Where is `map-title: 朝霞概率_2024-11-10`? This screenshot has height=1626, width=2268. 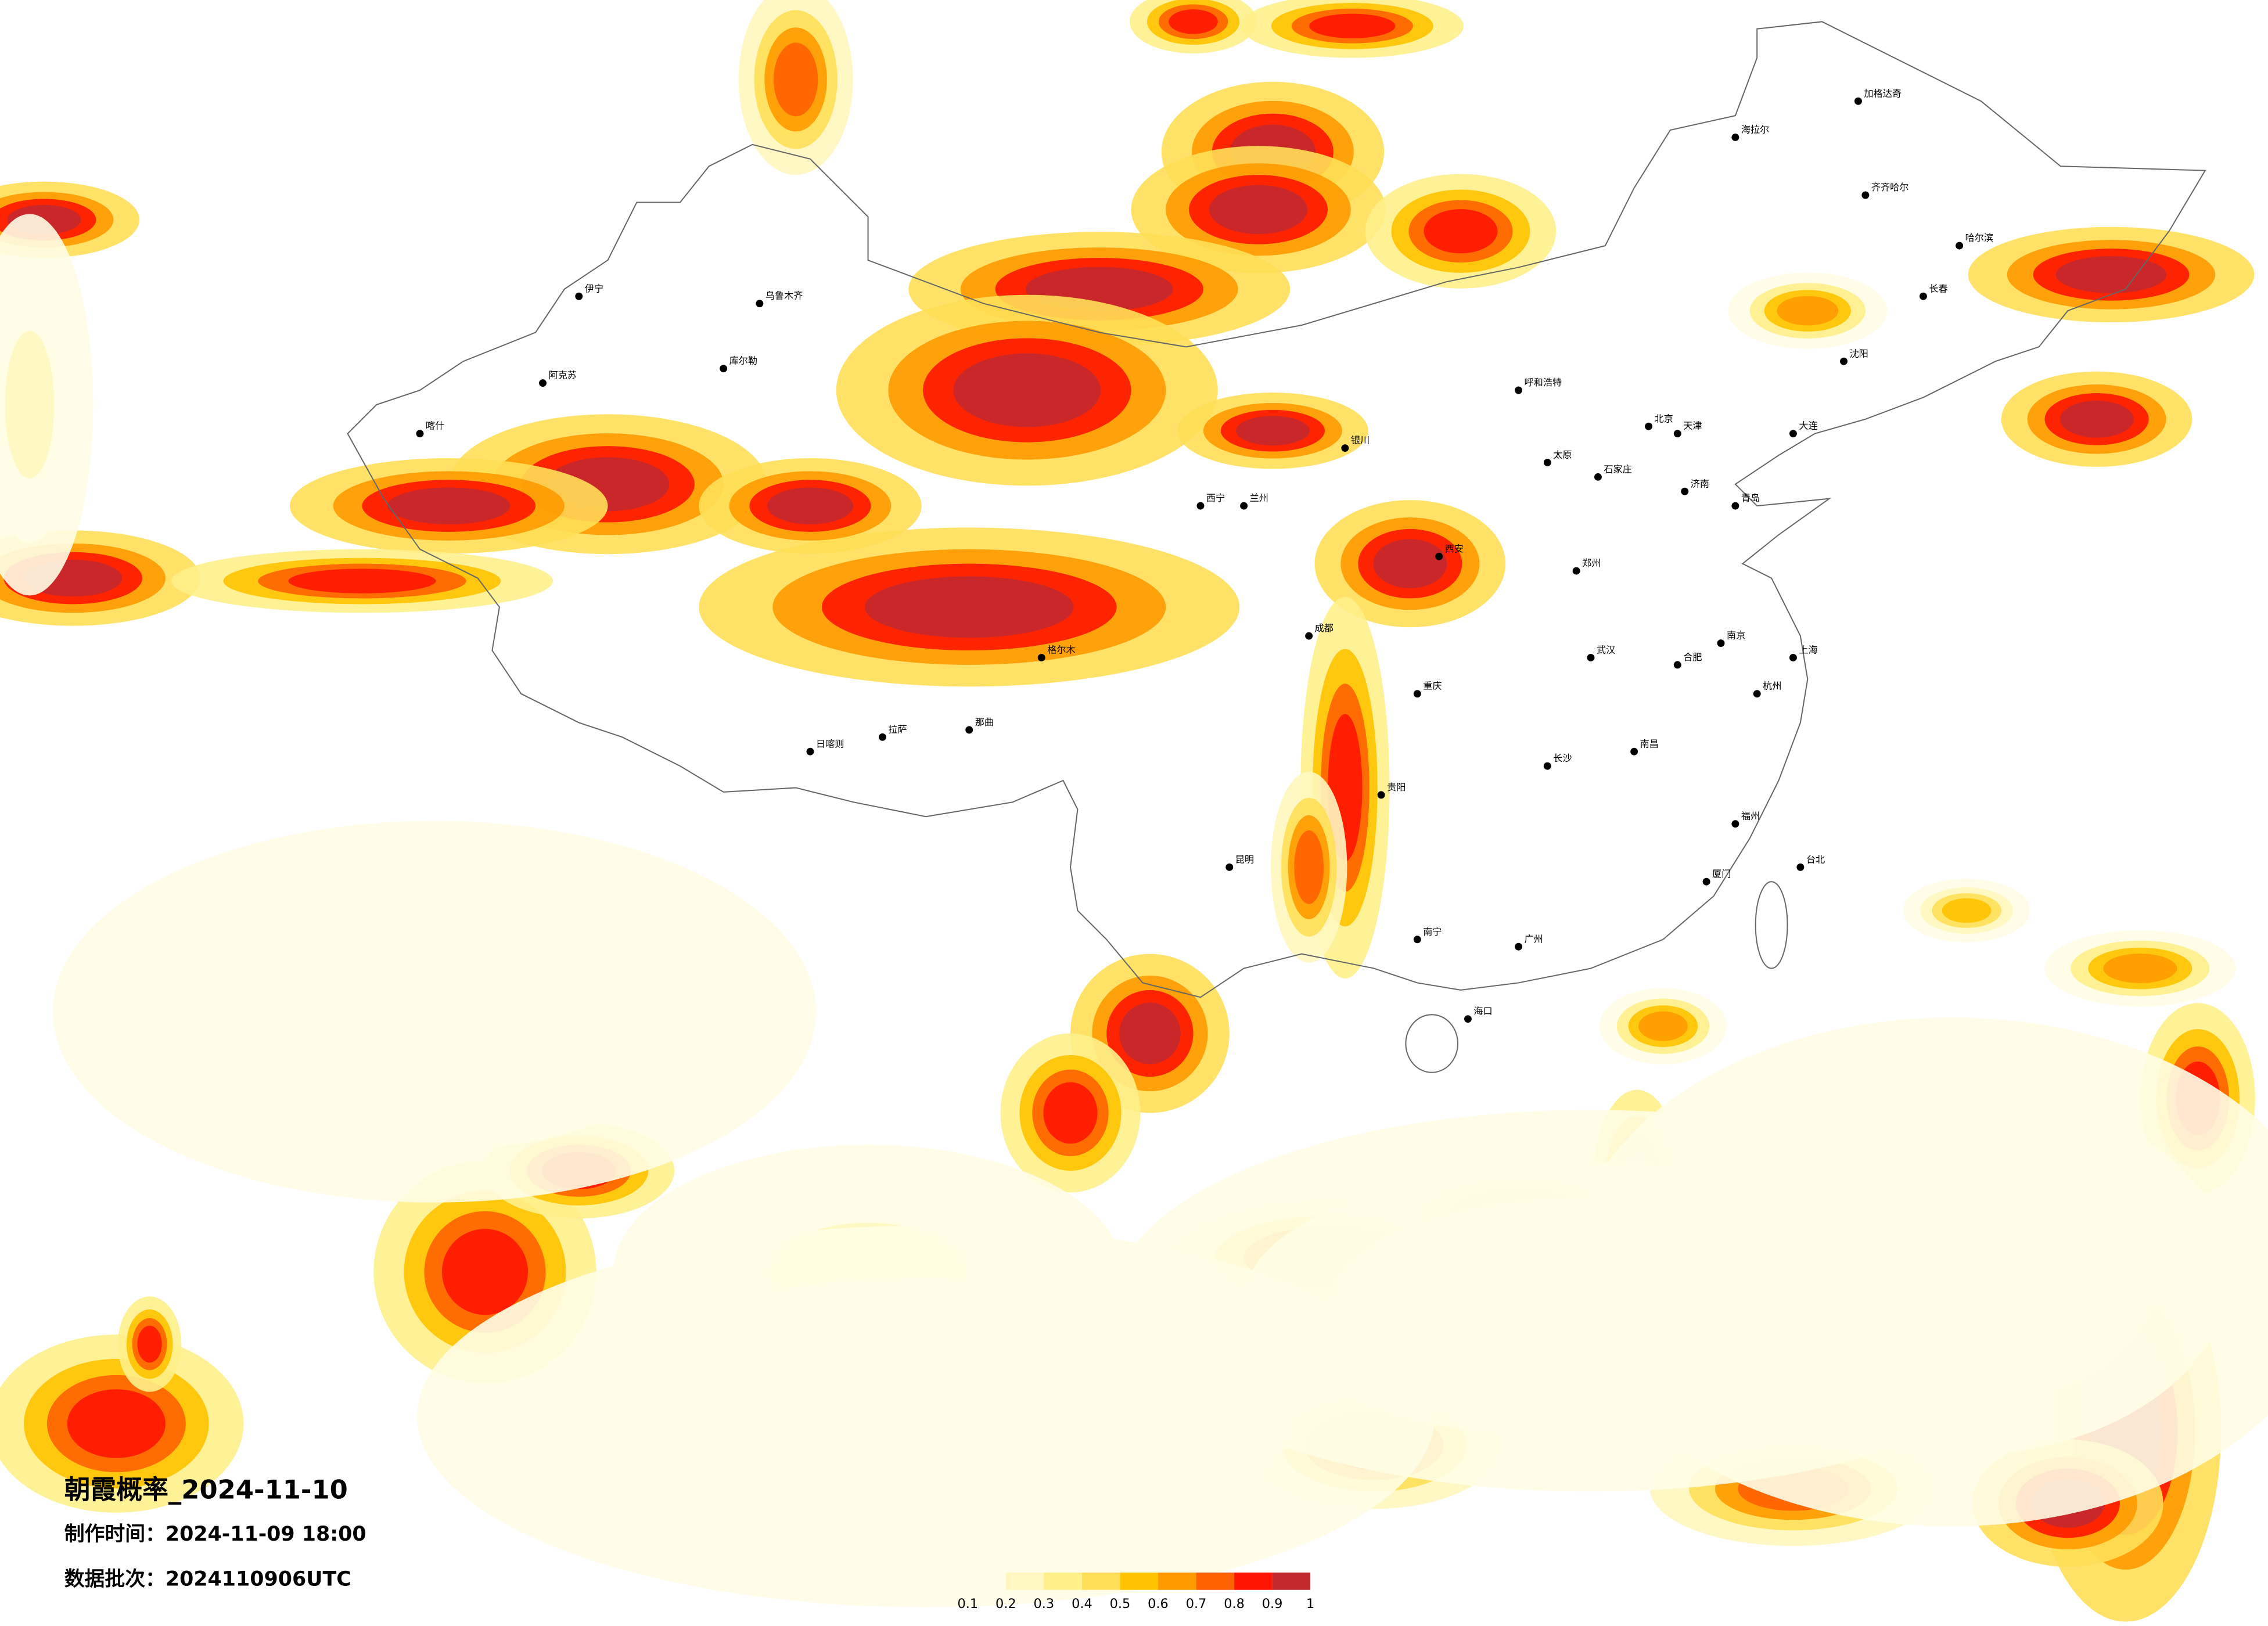
map-title: 朝霞概率_2024-11-10 is located at coordinates (206, 1490).